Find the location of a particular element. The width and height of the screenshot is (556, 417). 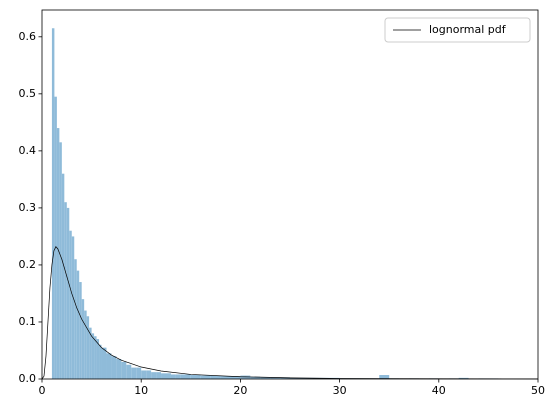

x-tick-label: 20 is located at coordinates (240, 390).